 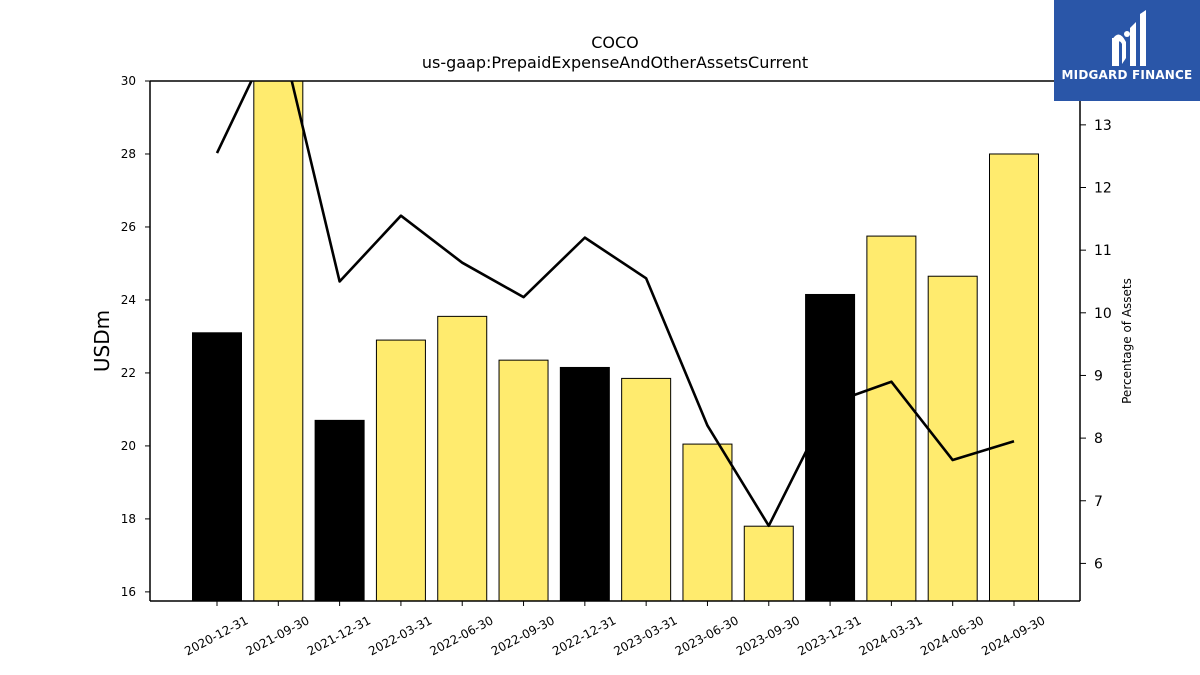 I want to click on y-tick-label: 24, so click(x=128, y=300).